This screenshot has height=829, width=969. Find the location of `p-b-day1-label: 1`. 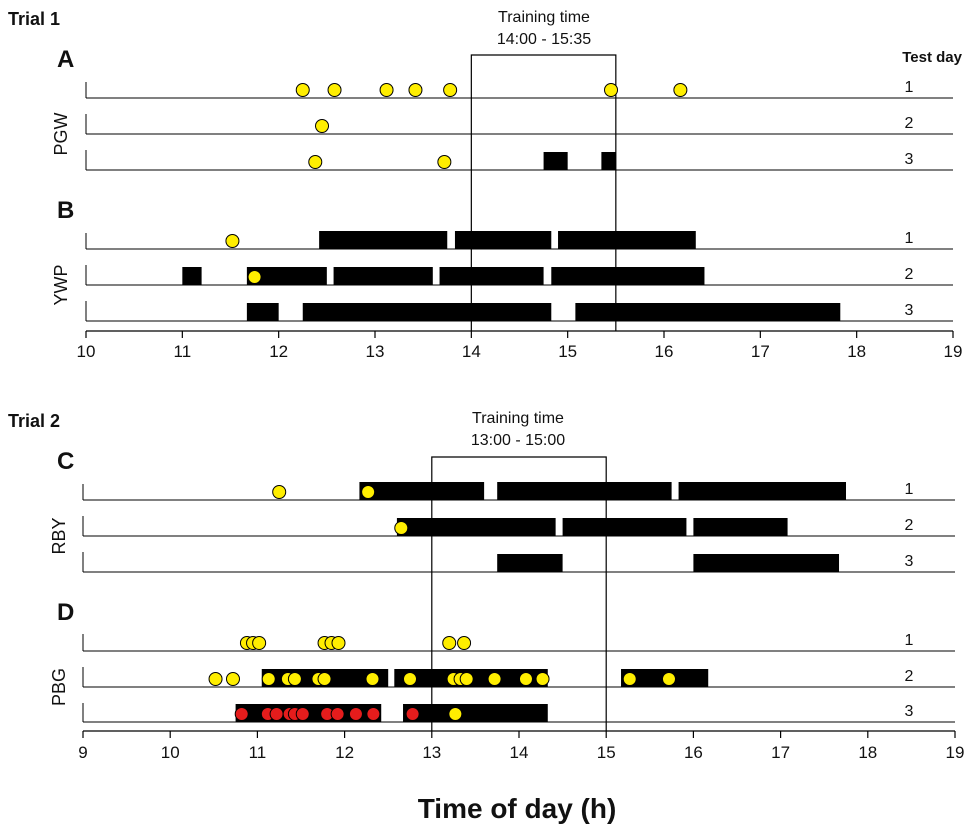

p-b-day1-label: 1 is located at coordinates (909, 238).